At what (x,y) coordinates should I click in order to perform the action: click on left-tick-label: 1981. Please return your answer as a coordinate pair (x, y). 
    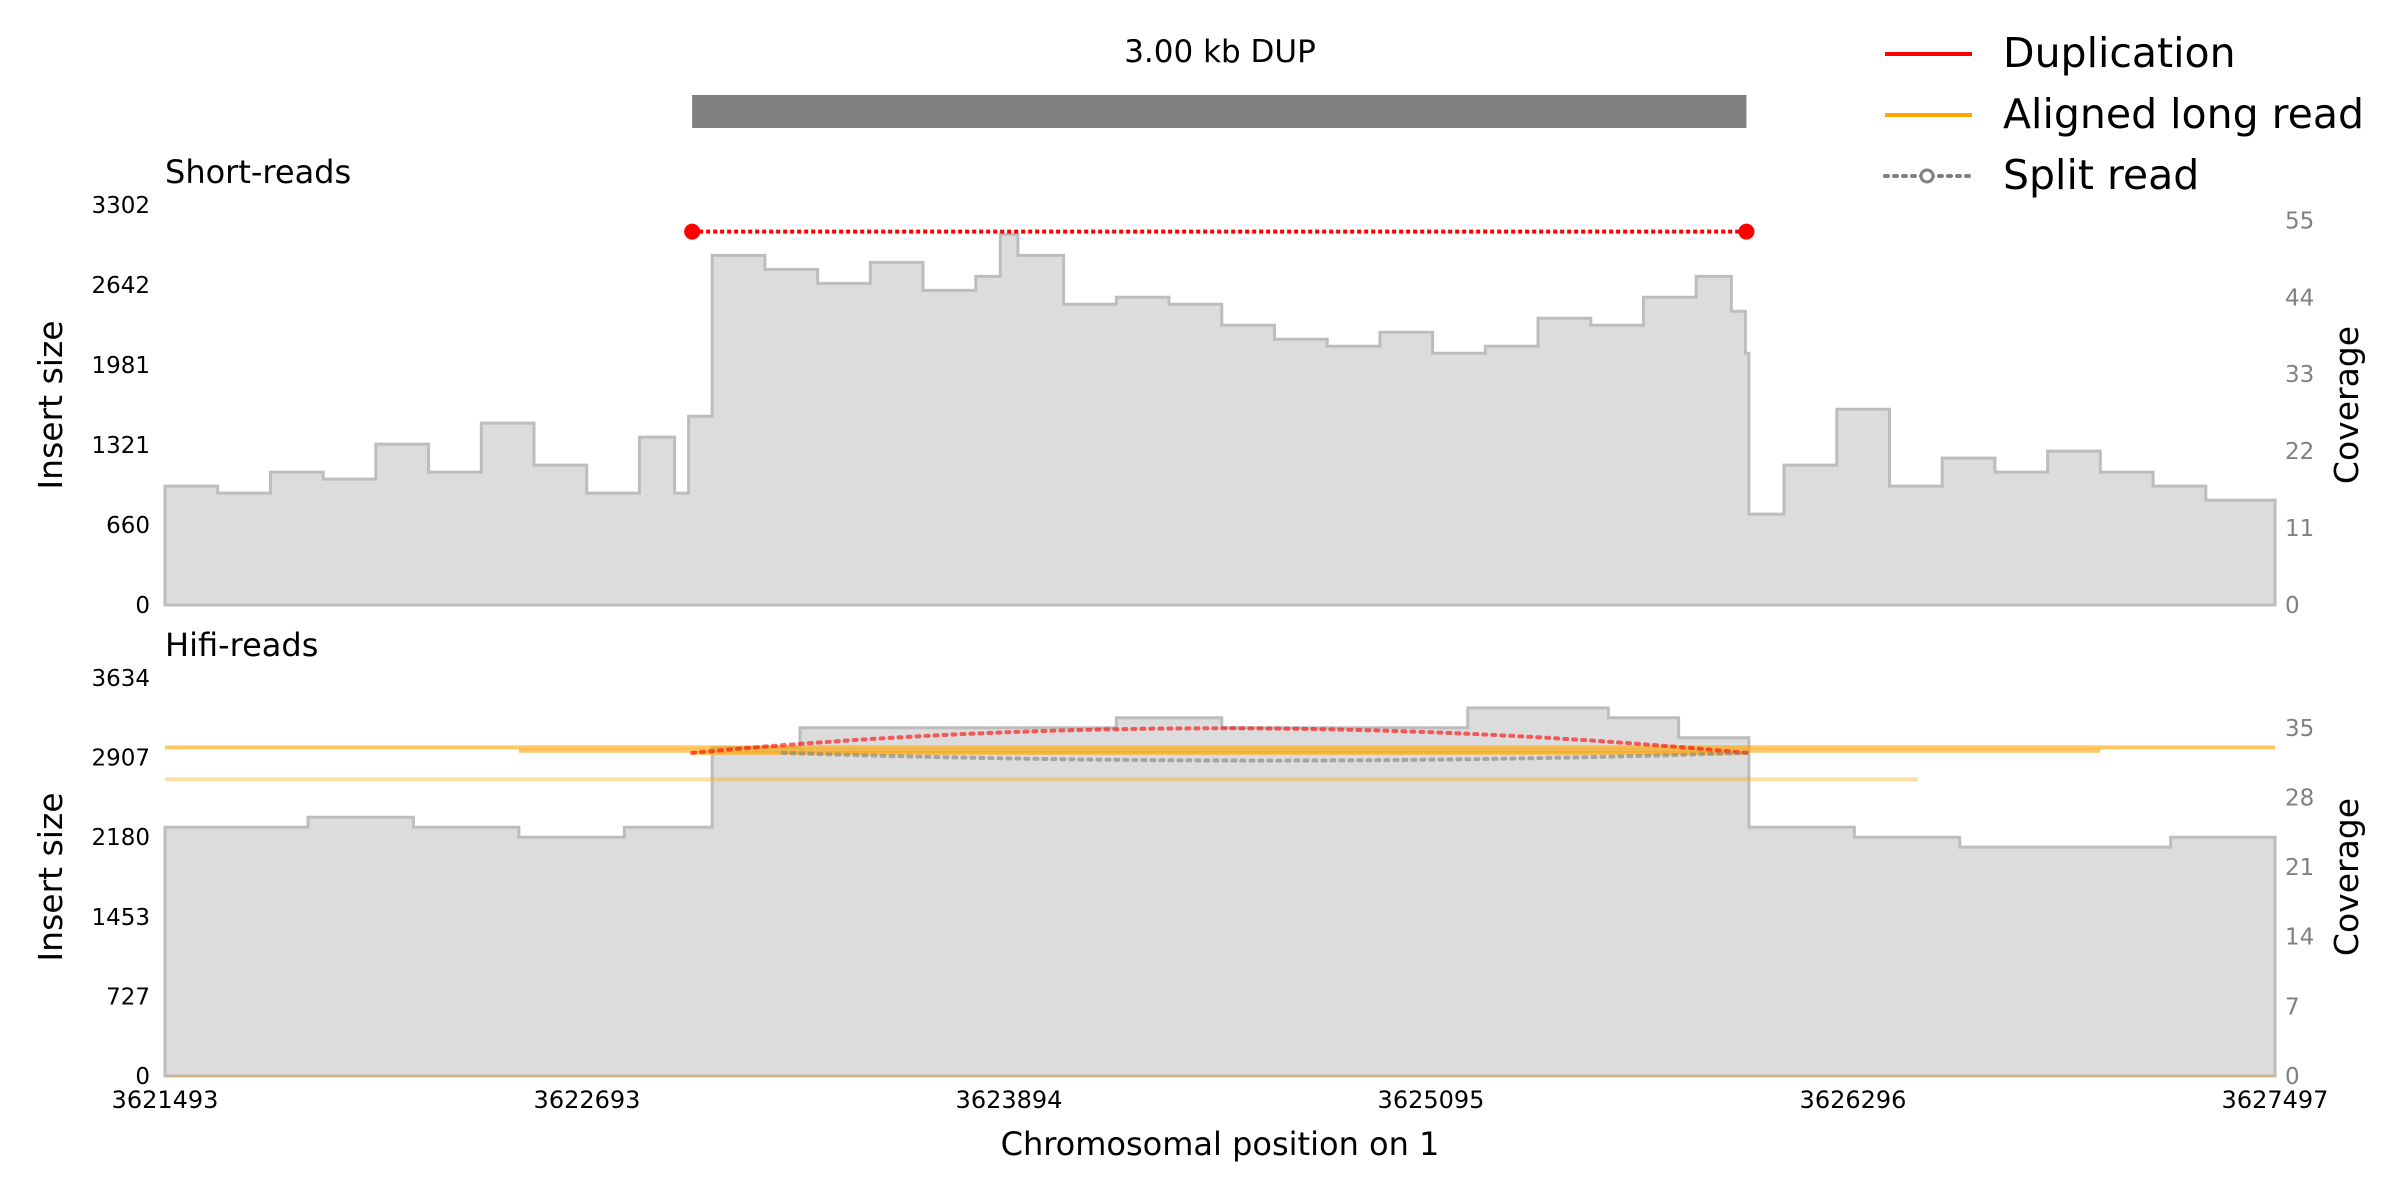
    Looking at the image, I should click on (120, 366).